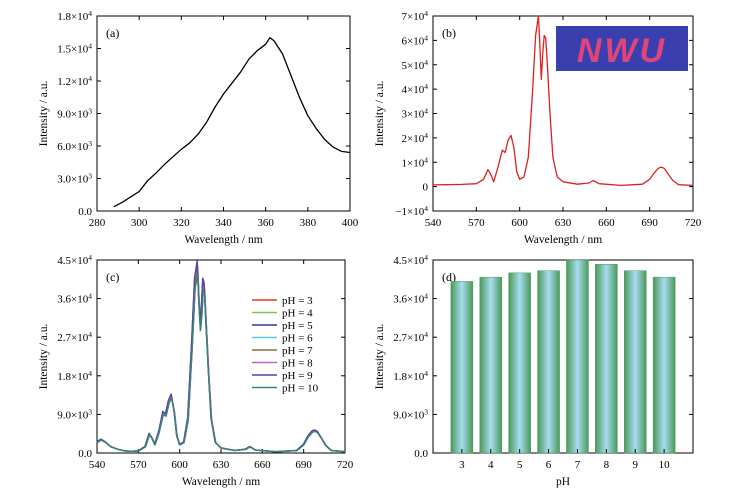  Describe the element at coordinates (415, 65) in the screenshot. I see `y-tick-label: 5×10⁴` at that location.